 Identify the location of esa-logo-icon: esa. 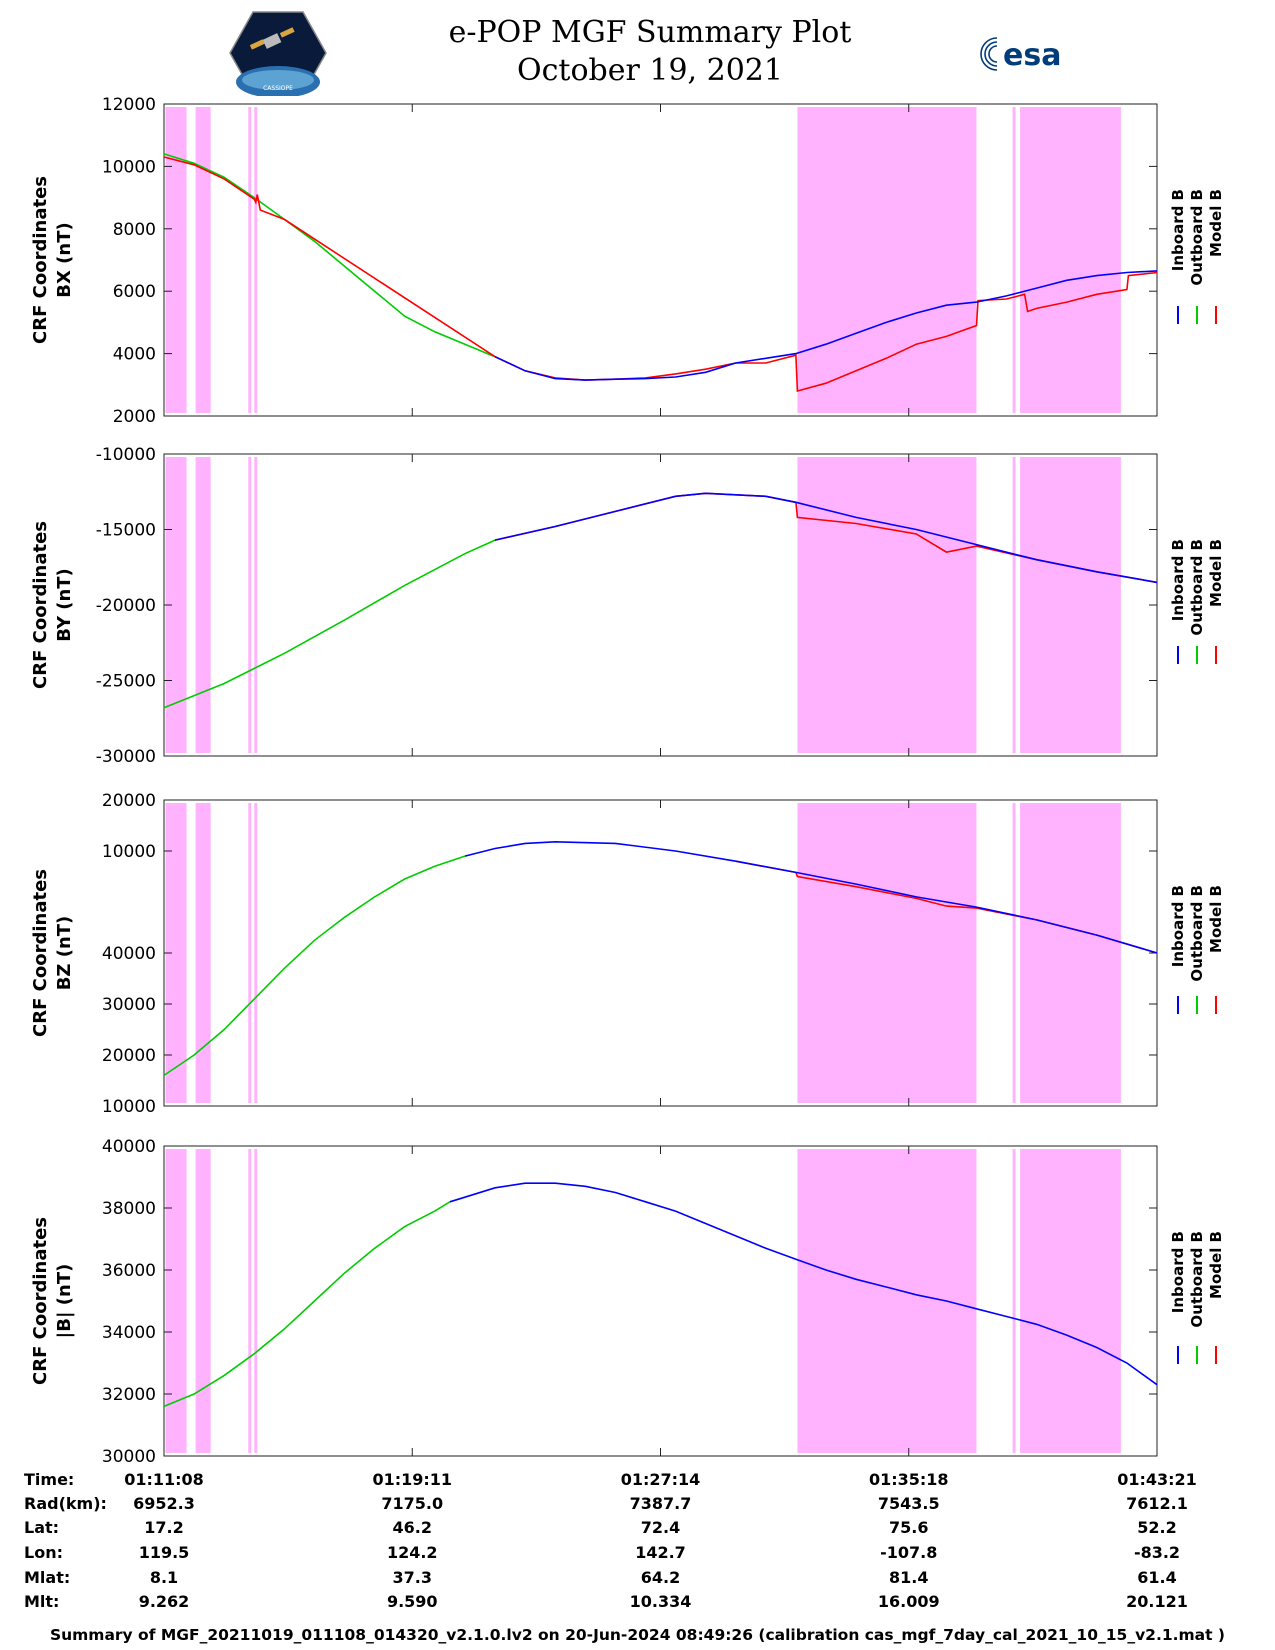
(1020, 55).